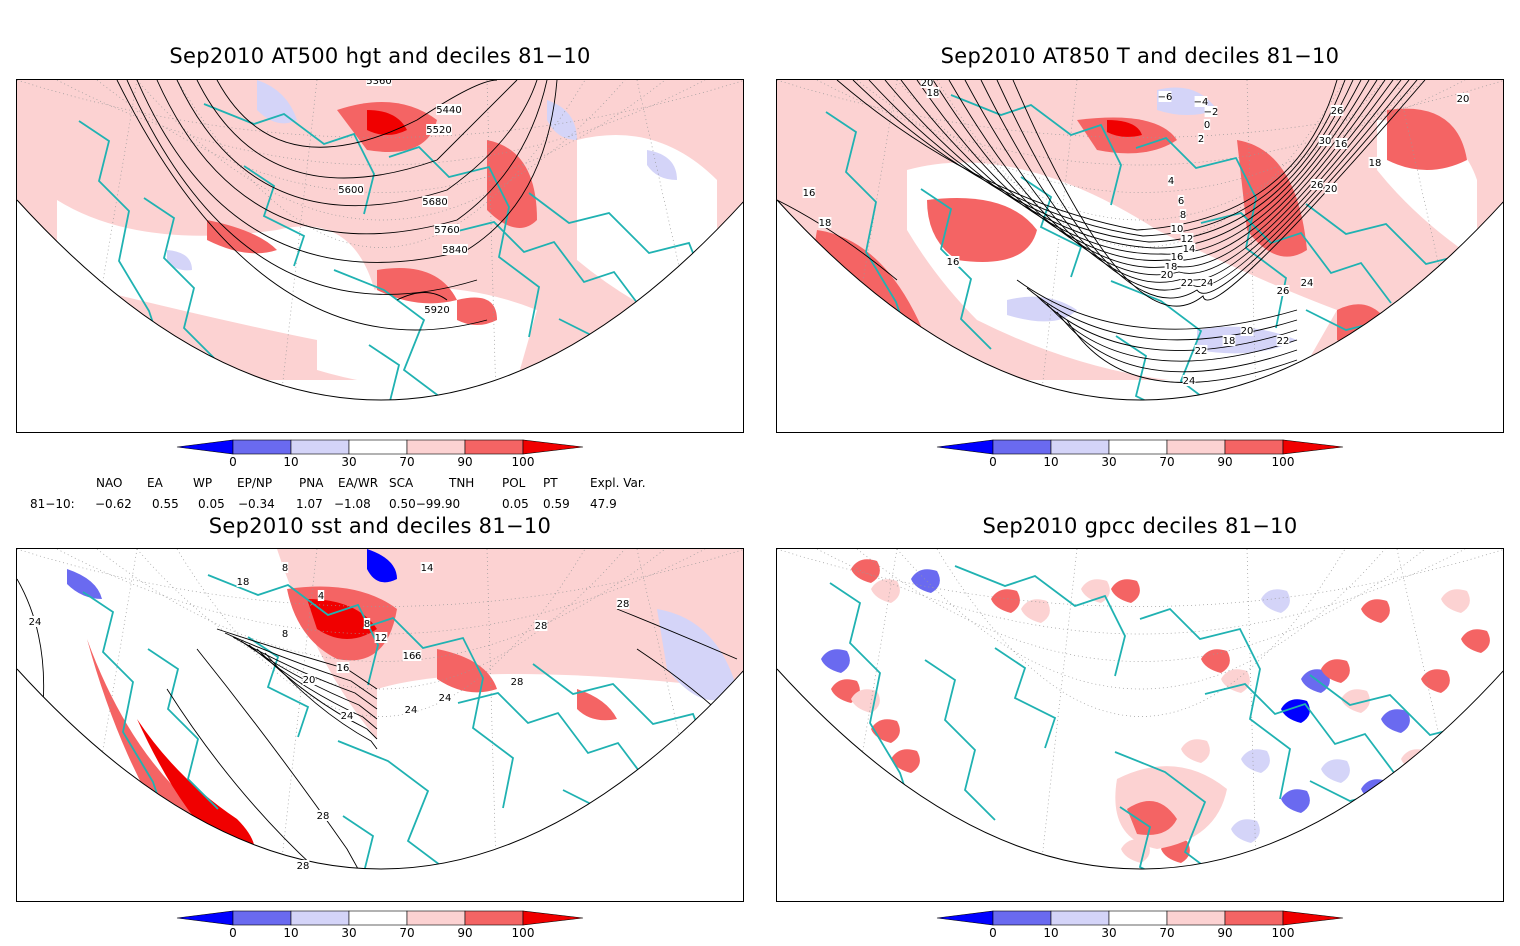 Image resolution: width=1520 pixels, height=946 pixels. Describe the element at coordinates (1177, 229) in the screenshot. I see `contour-label: 10` at that location.